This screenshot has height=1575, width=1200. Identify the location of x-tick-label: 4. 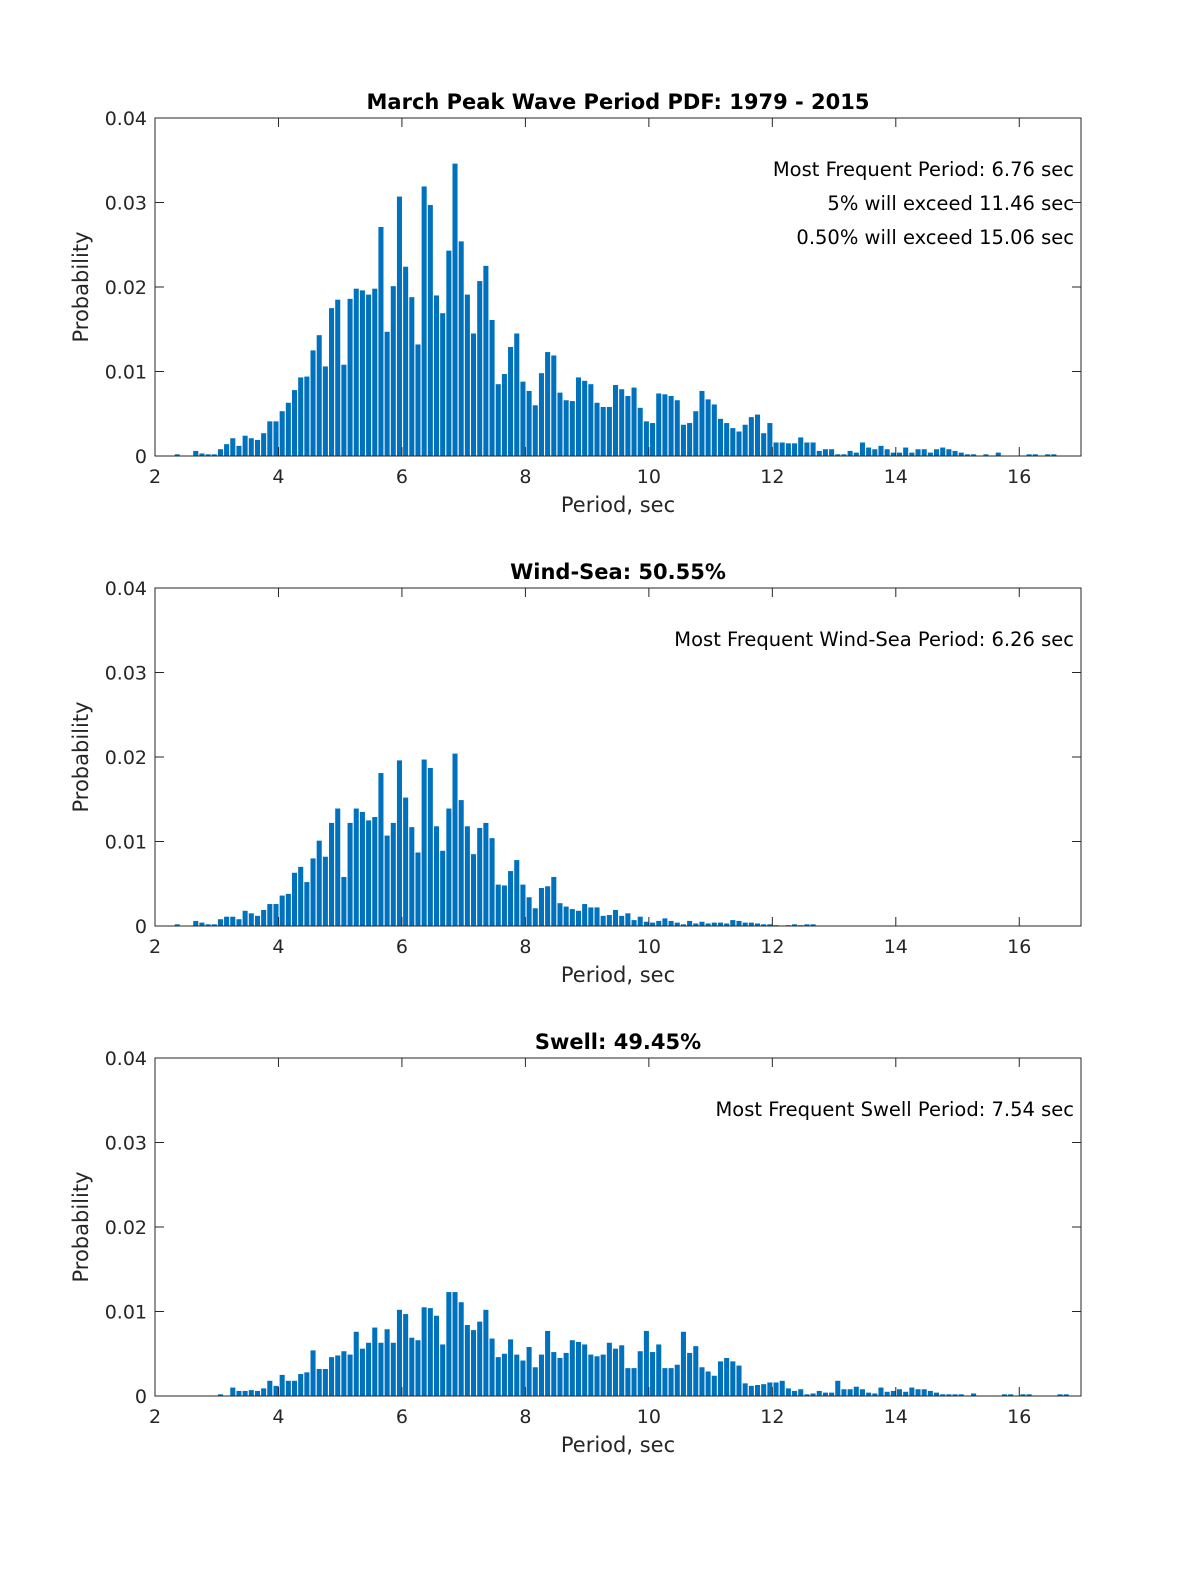
(278, 477).